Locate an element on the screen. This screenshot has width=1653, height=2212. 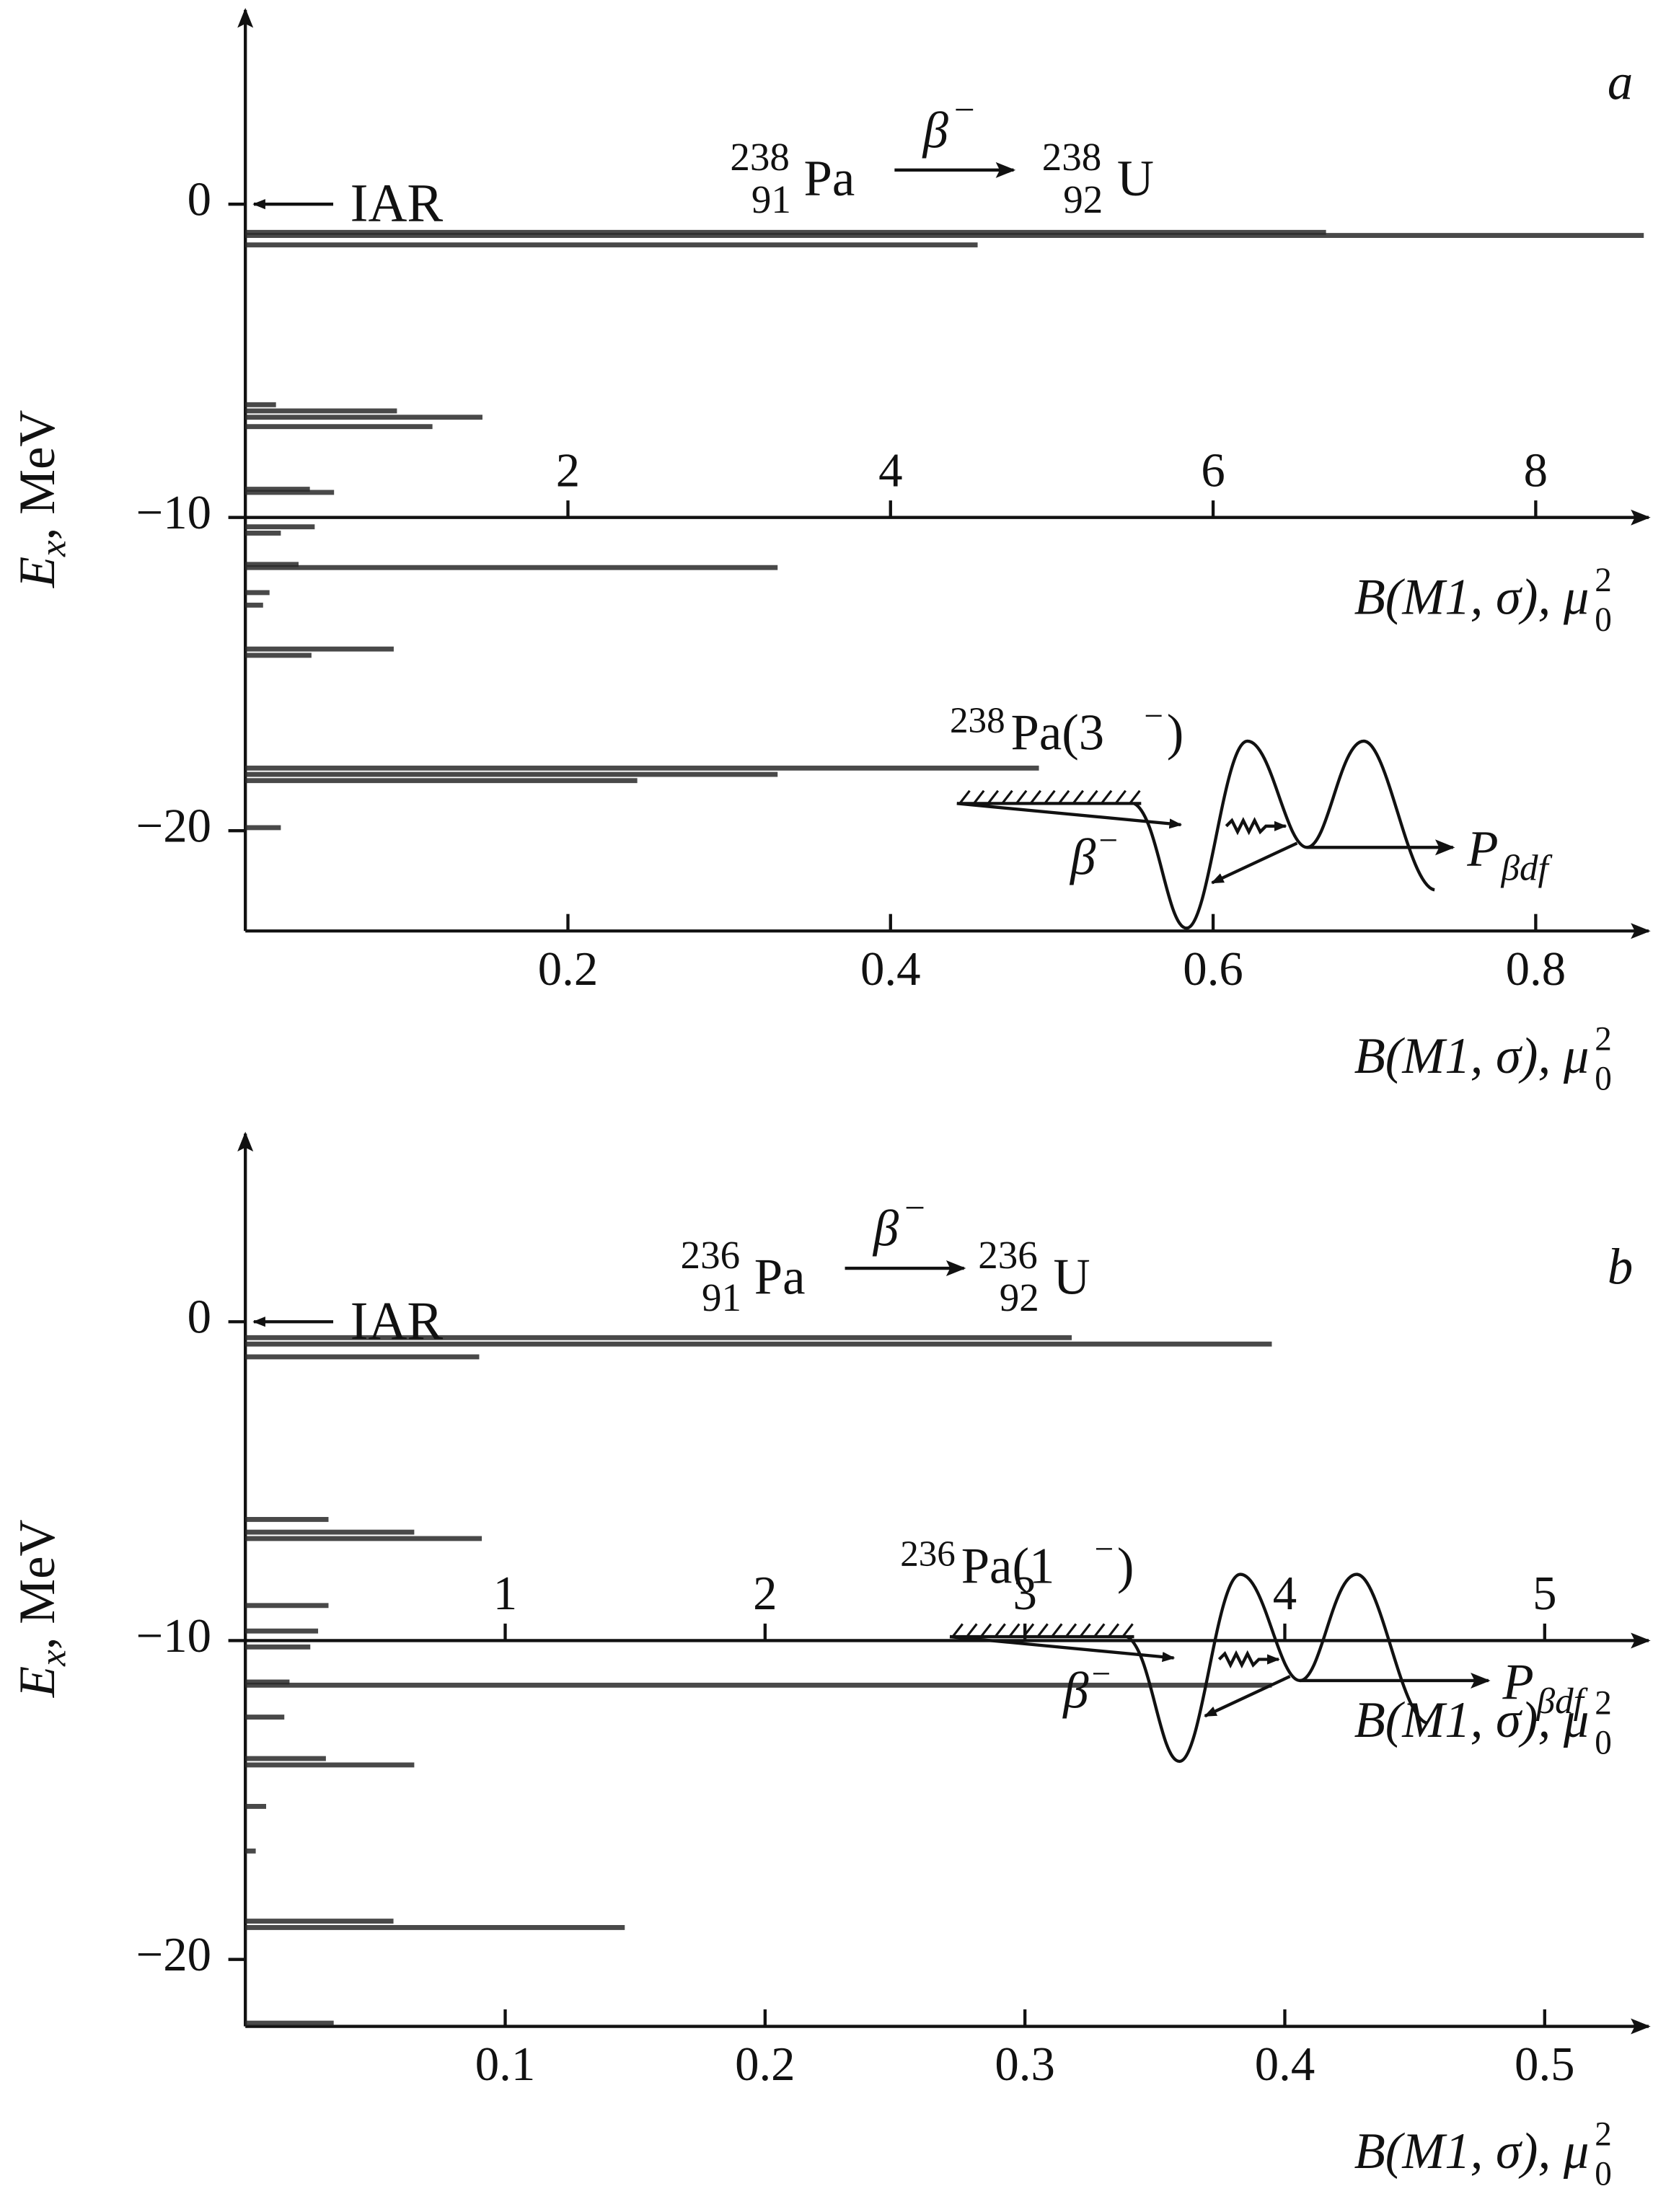
y-axis-label: Ex, MeV is located at coordinates (41, 499).